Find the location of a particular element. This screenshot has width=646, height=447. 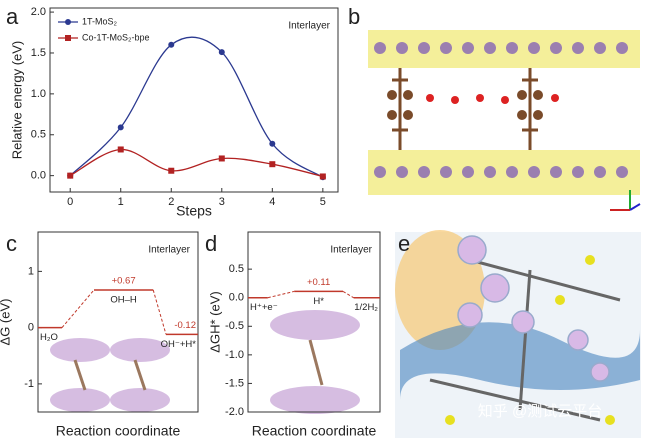

x-tick-label: 0 is located at coordinates (70, 202).